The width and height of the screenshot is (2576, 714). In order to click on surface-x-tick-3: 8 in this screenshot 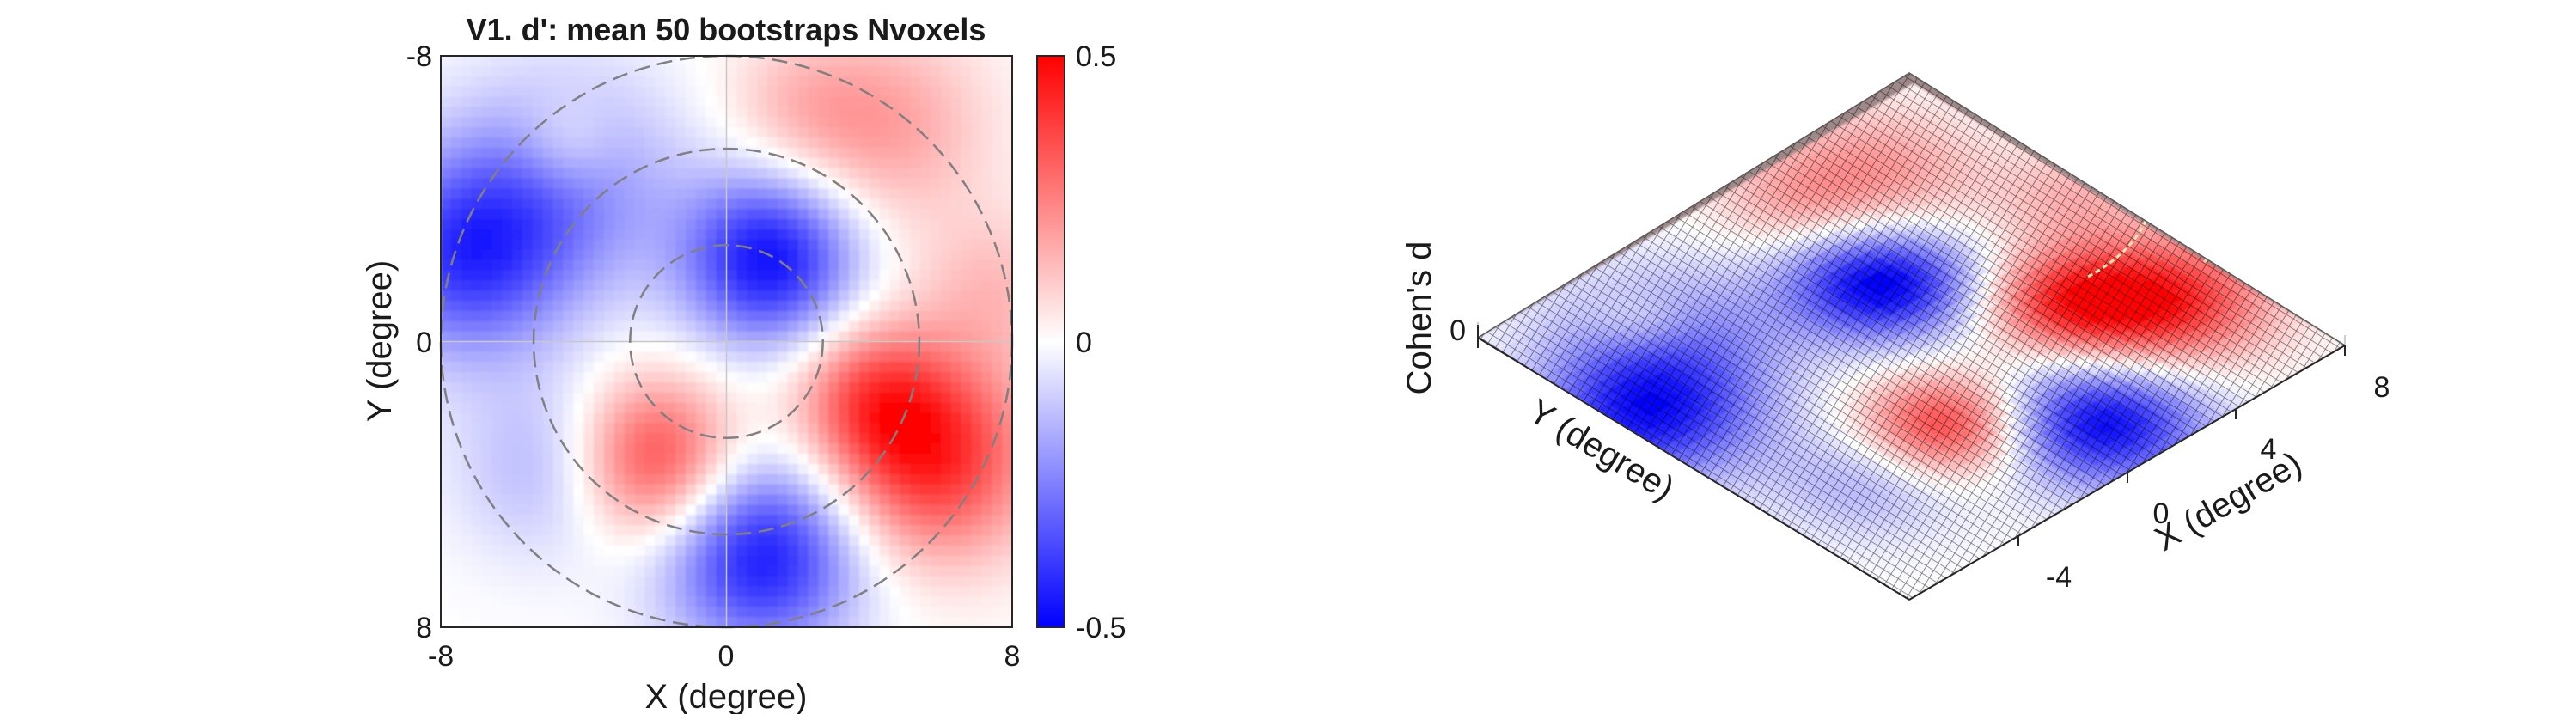, I will do `click(2382, 388)`.